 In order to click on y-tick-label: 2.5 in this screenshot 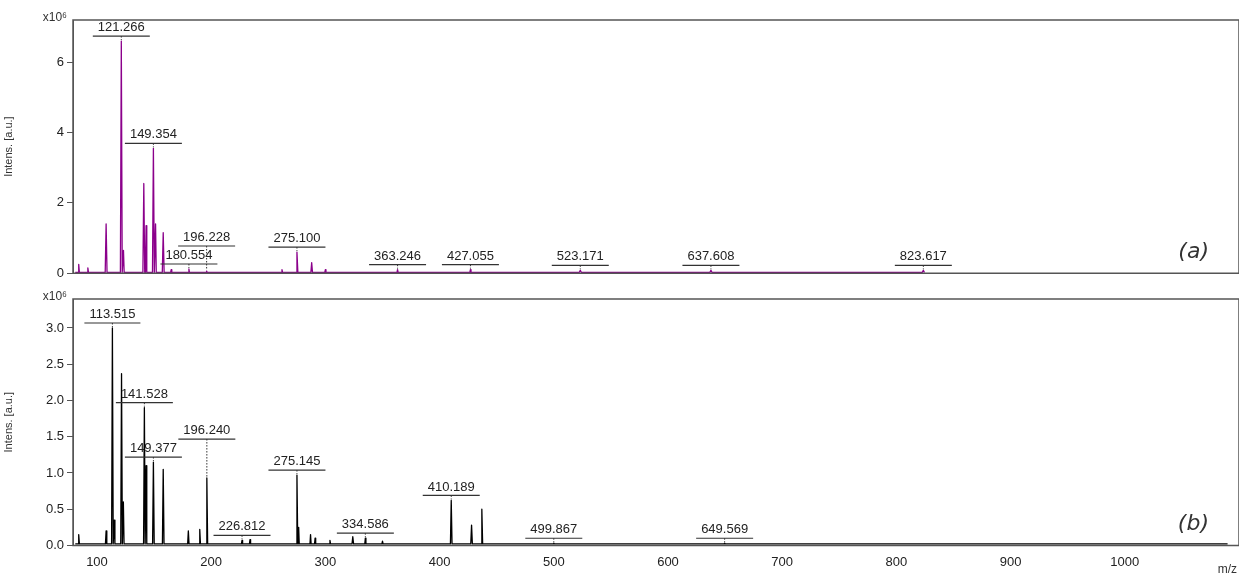, I will do `click(54, 363)`.